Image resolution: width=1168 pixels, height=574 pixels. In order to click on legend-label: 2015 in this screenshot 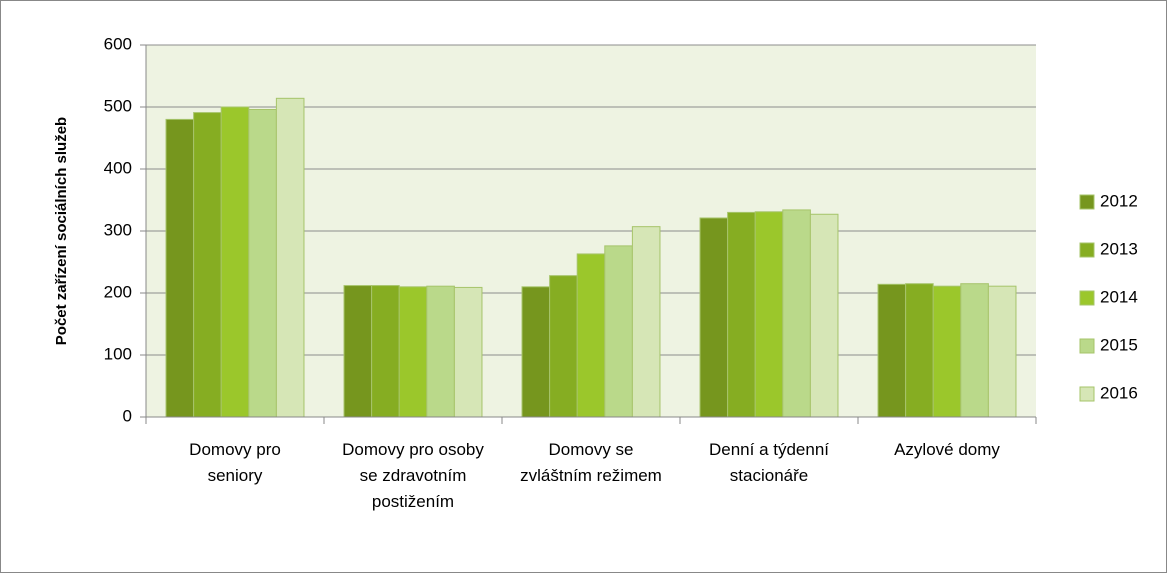, I will do `click(1119, 344)`.